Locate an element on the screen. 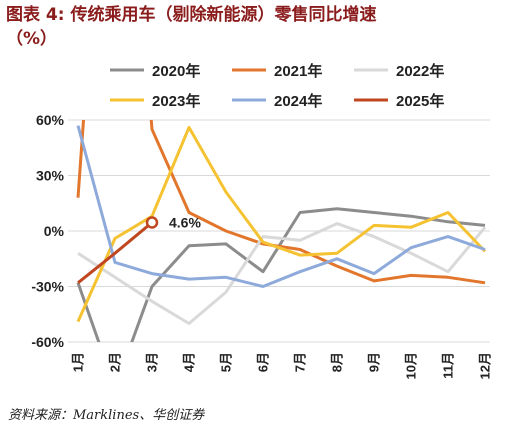 This screenshot has height=431, width=524. chart-title: 图表 4: 传统乘用车（剔除新能源）零售同比增速 （%） is located at coordinates (262, 27).